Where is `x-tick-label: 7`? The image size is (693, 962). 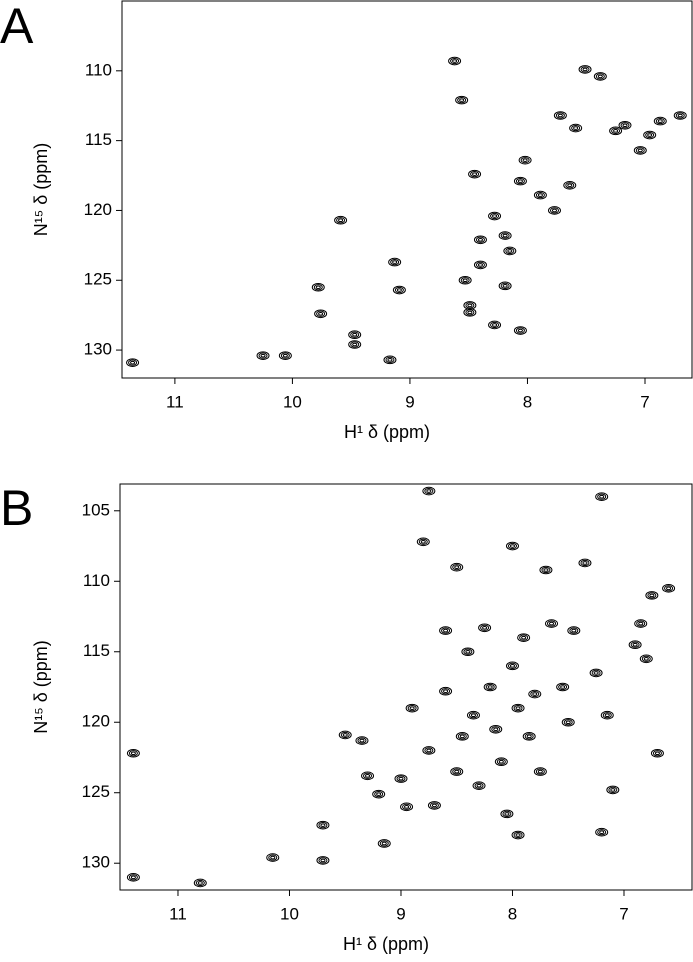 x-tick-label: 7 is located at coordinates (623, 913).